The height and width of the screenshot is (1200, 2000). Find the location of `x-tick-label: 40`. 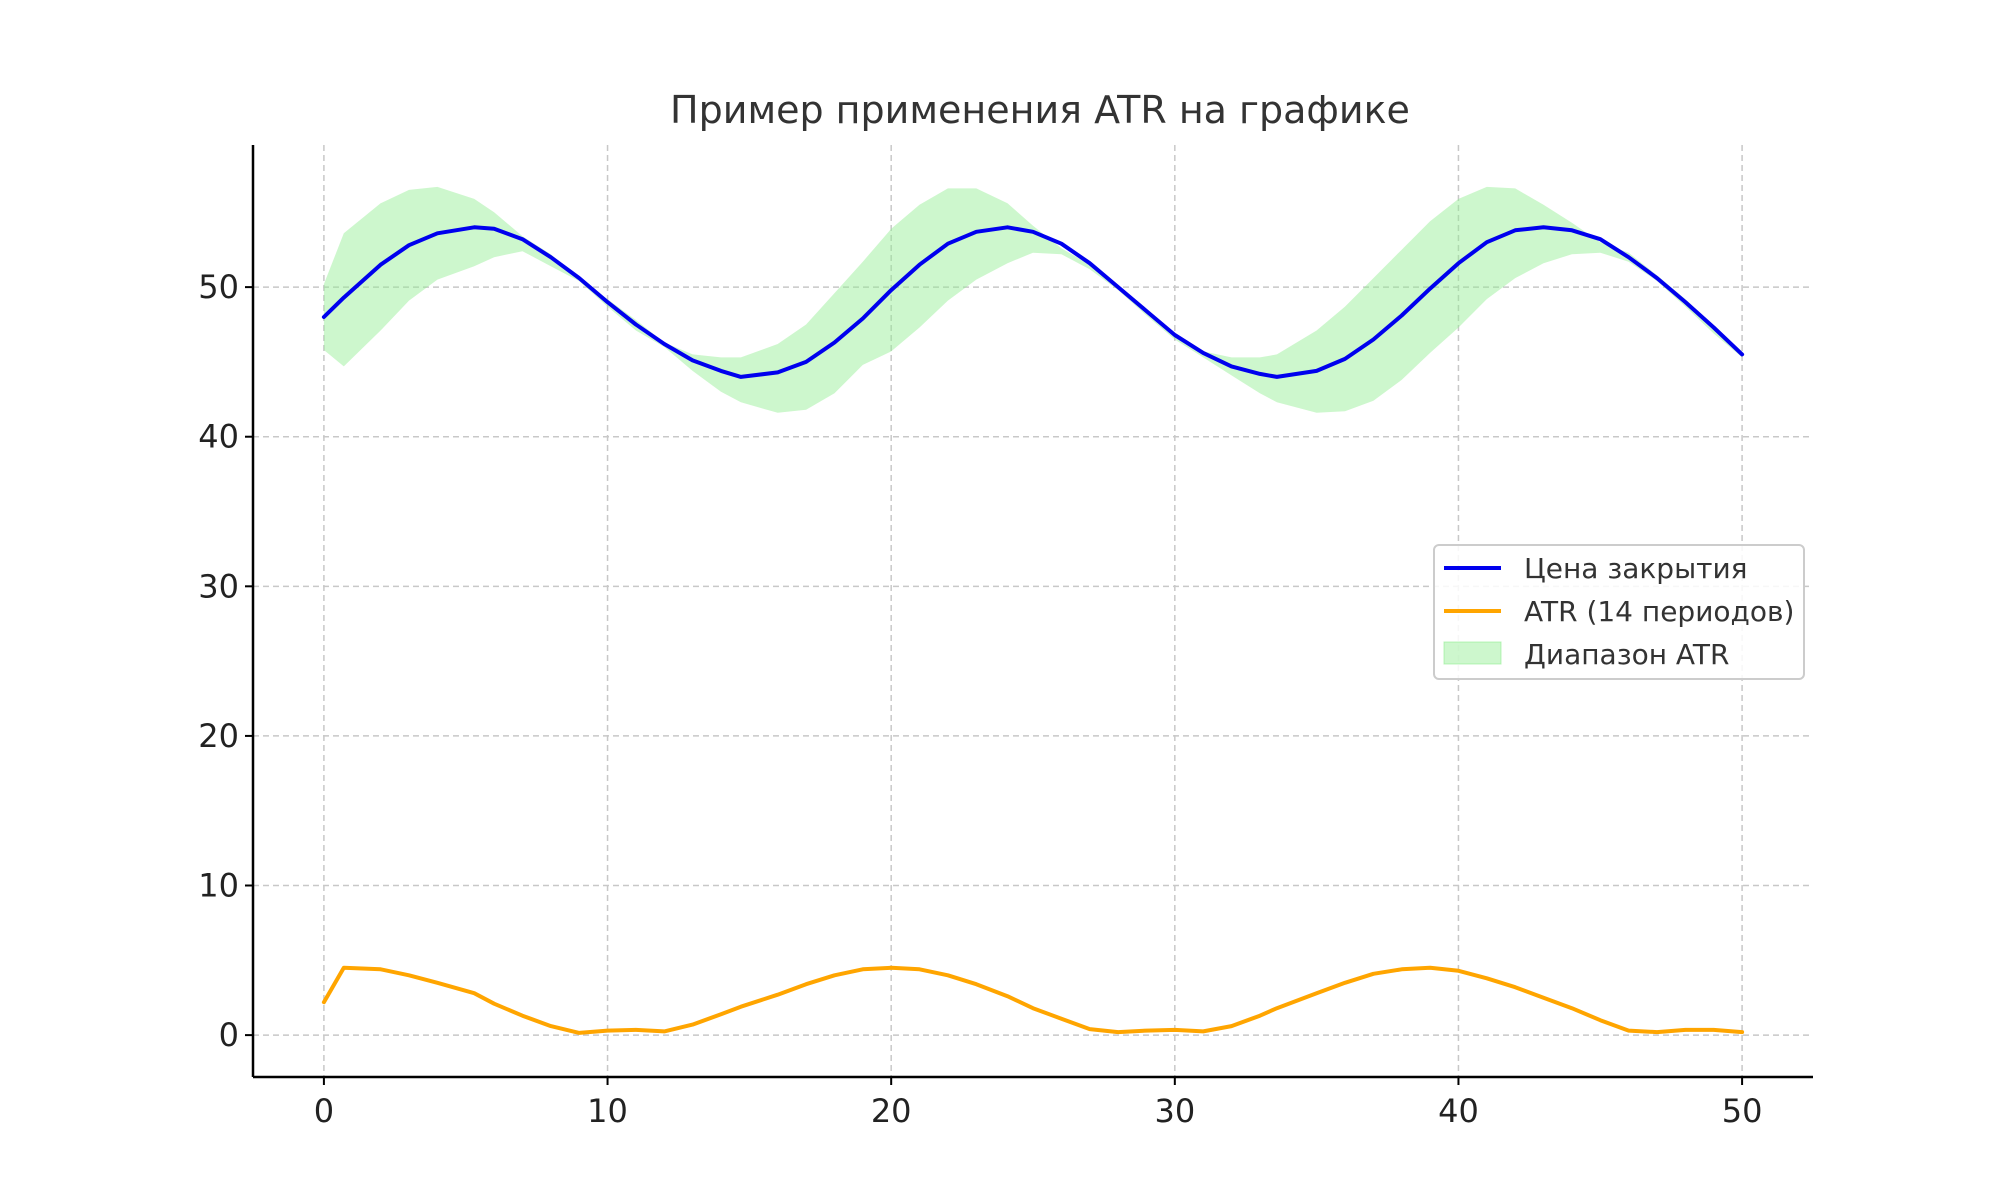

x-tick-label: 40 is located at coordinates (1458, 1111).